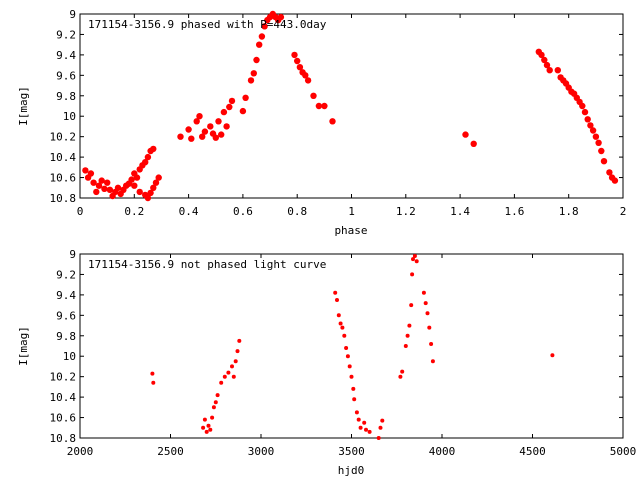 Image resolution: width=640 pixels, height=480 pixels. Describe the element at coordinates (514, 211) in the screenshot. I see `phased-x-tick-label: 1.6` at that location.